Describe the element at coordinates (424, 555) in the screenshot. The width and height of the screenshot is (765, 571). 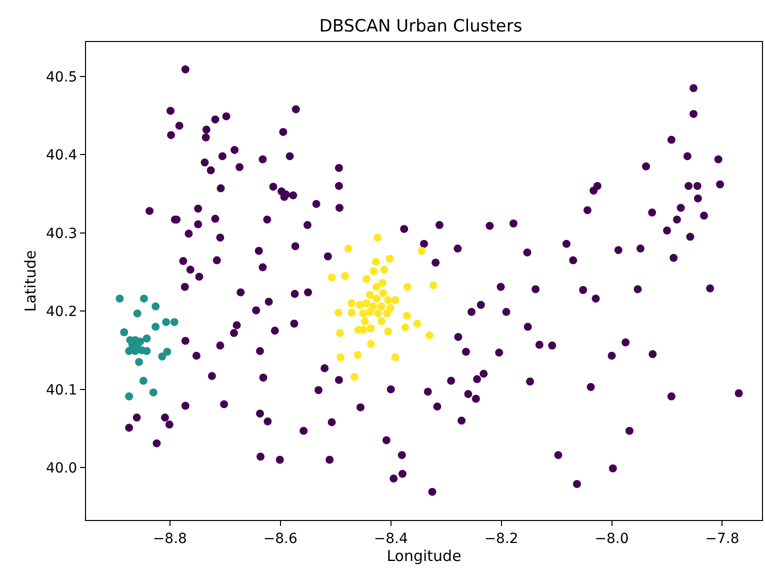
I see `x-axis-title: Longitude` at that location.